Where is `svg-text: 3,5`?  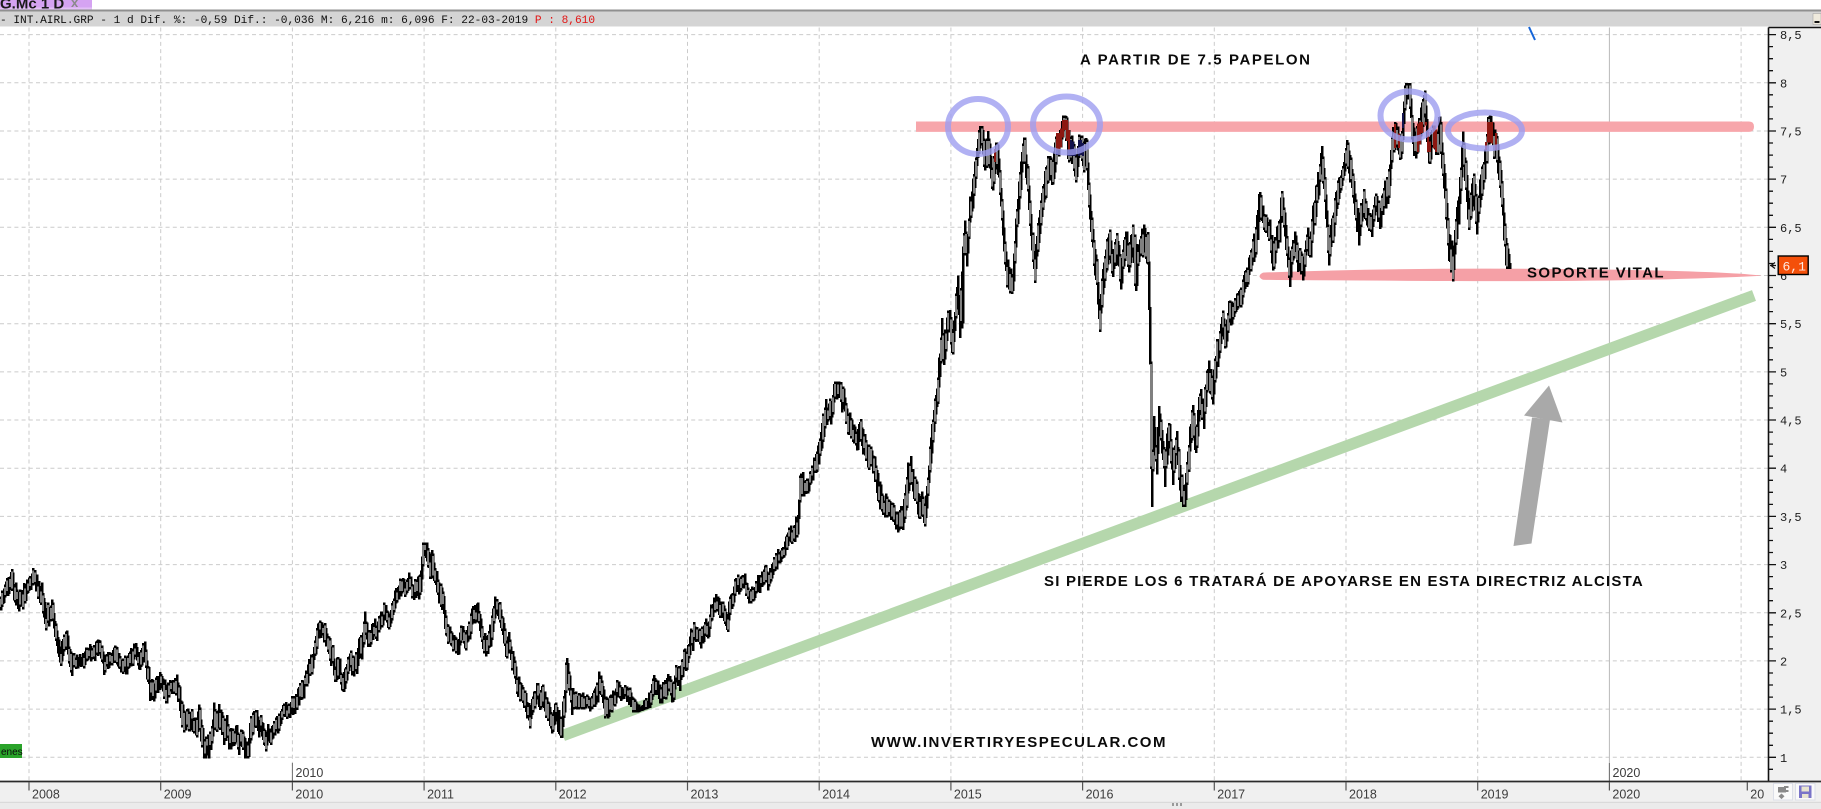 svg-text: 3,5 is located at coordinates (1791, 518).